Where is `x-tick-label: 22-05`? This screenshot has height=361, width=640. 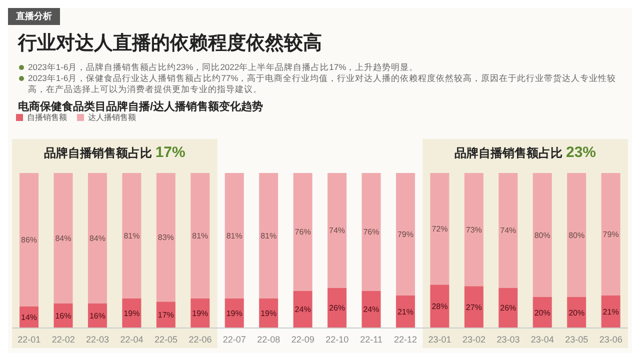
x-tick-label: 22-05 is located at coordinates (166, 339).